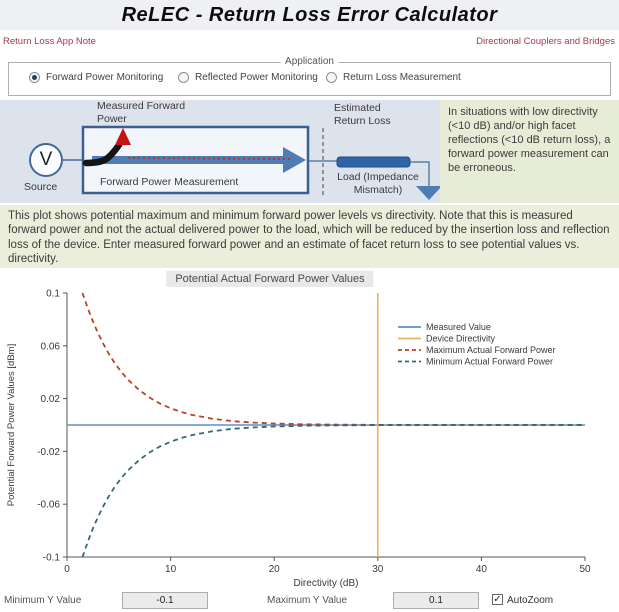 Image resolution: width=619 pixels, height=612 pixels. I want to click on y-tick-label: -0.1, so click(52, 558).